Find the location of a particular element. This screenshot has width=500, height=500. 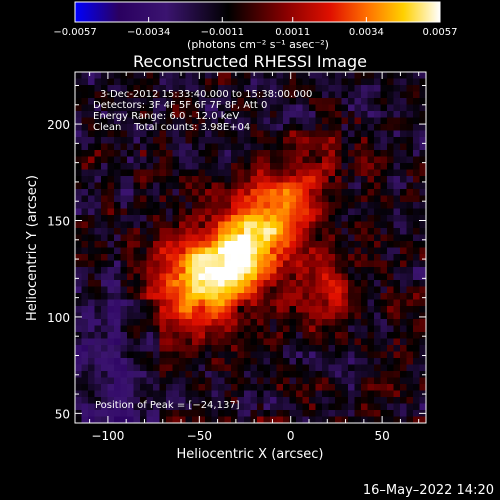

annotation-clean: Clean Total counts: 3.98E+04 is located at coordinates (171, 127).